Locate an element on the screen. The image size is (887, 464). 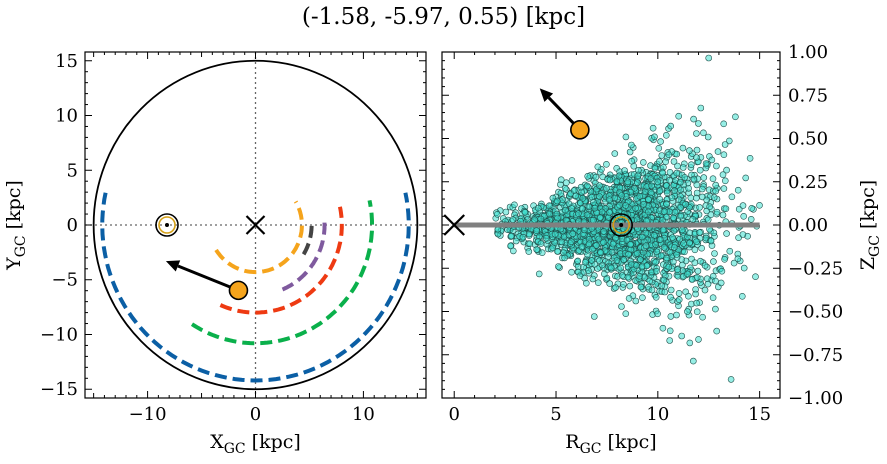
object-marker is located at coordinates (238, 290).